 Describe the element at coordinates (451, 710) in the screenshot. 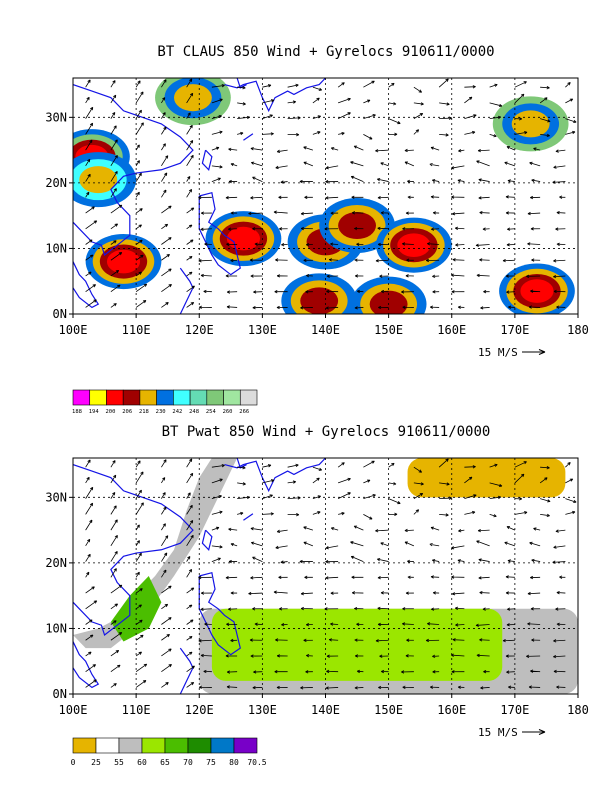

I see `x-tick-label: 160E` at that location.